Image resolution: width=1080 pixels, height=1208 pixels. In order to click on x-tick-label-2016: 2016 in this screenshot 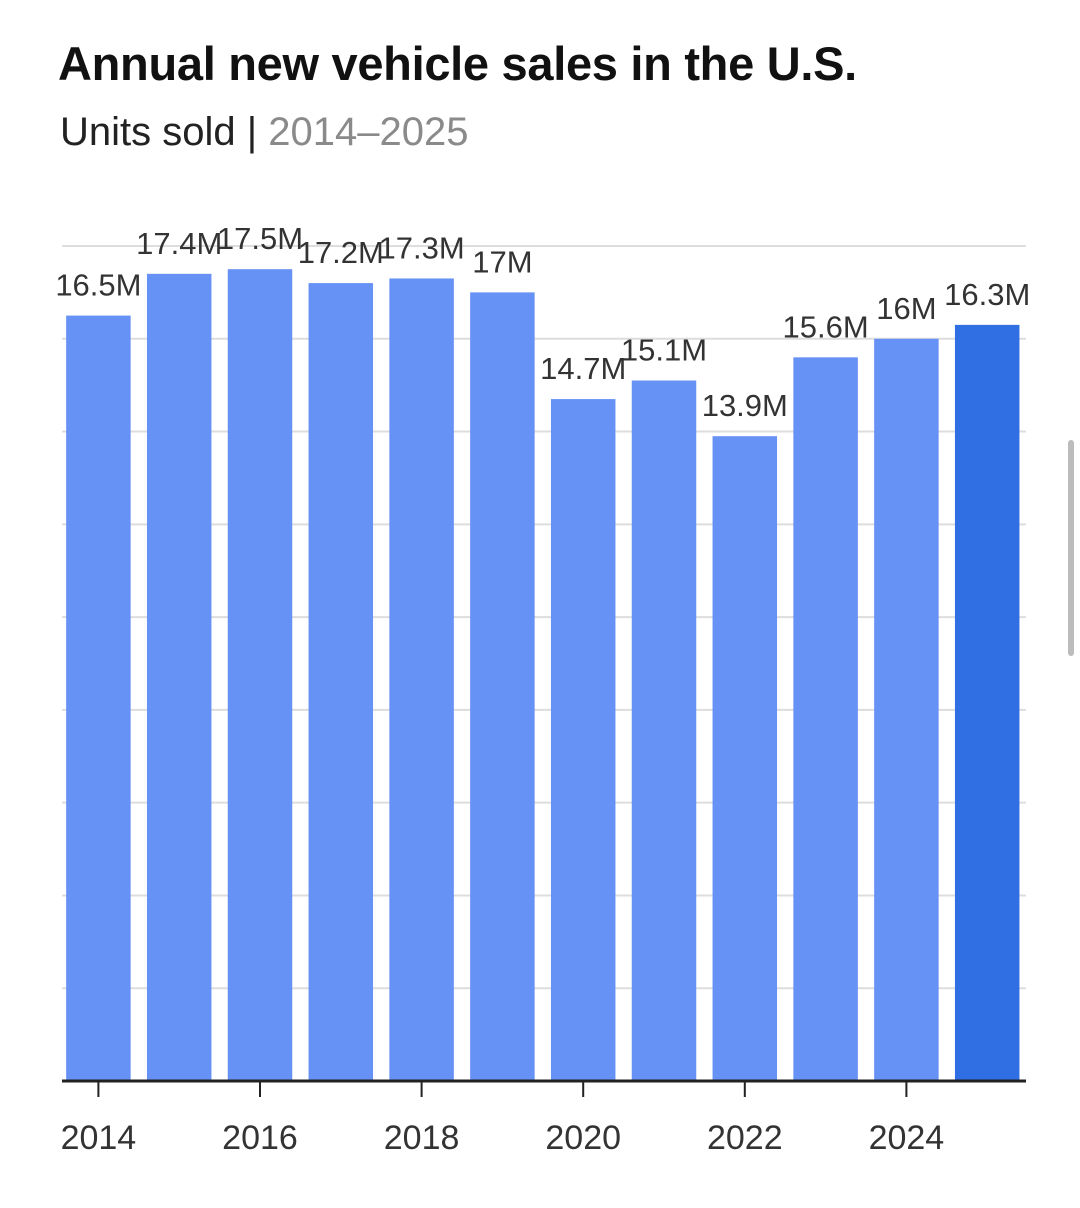, I will do `click(260, 1138)`.